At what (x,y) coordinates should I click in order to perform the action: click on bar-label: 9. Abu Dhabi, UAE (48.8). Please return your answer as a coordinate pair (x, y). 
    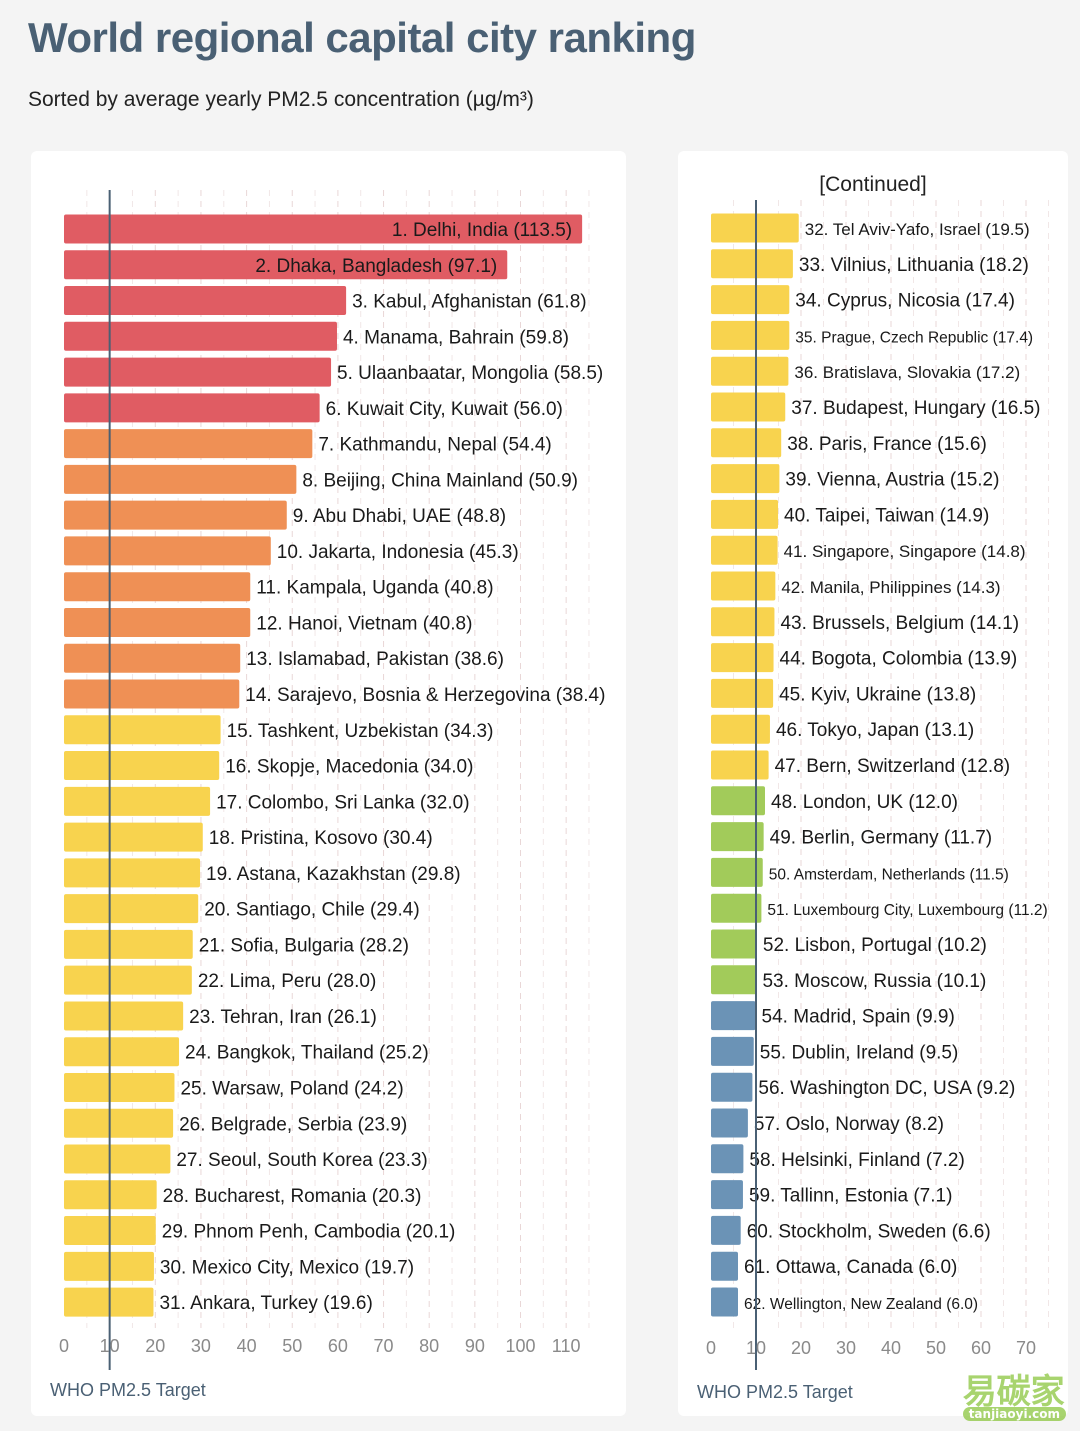
    Looking at the image, I should click on (399, 516).